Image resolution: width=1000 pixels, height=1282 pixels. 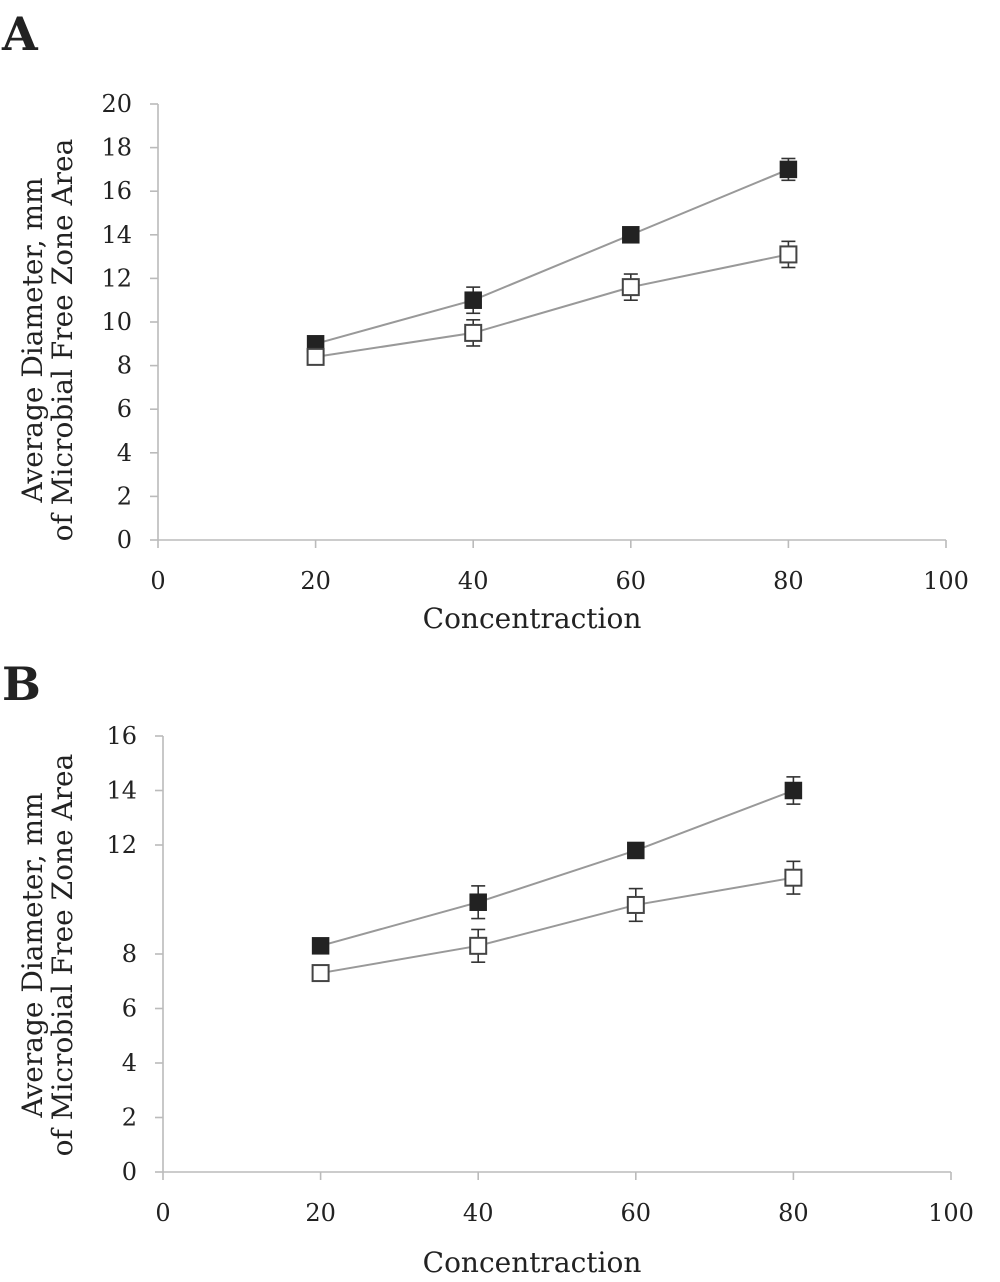 What do you see at coordinates (21, 684) in the screenshot?
I see `panel-letter: B` at bounding box center [21, 684].